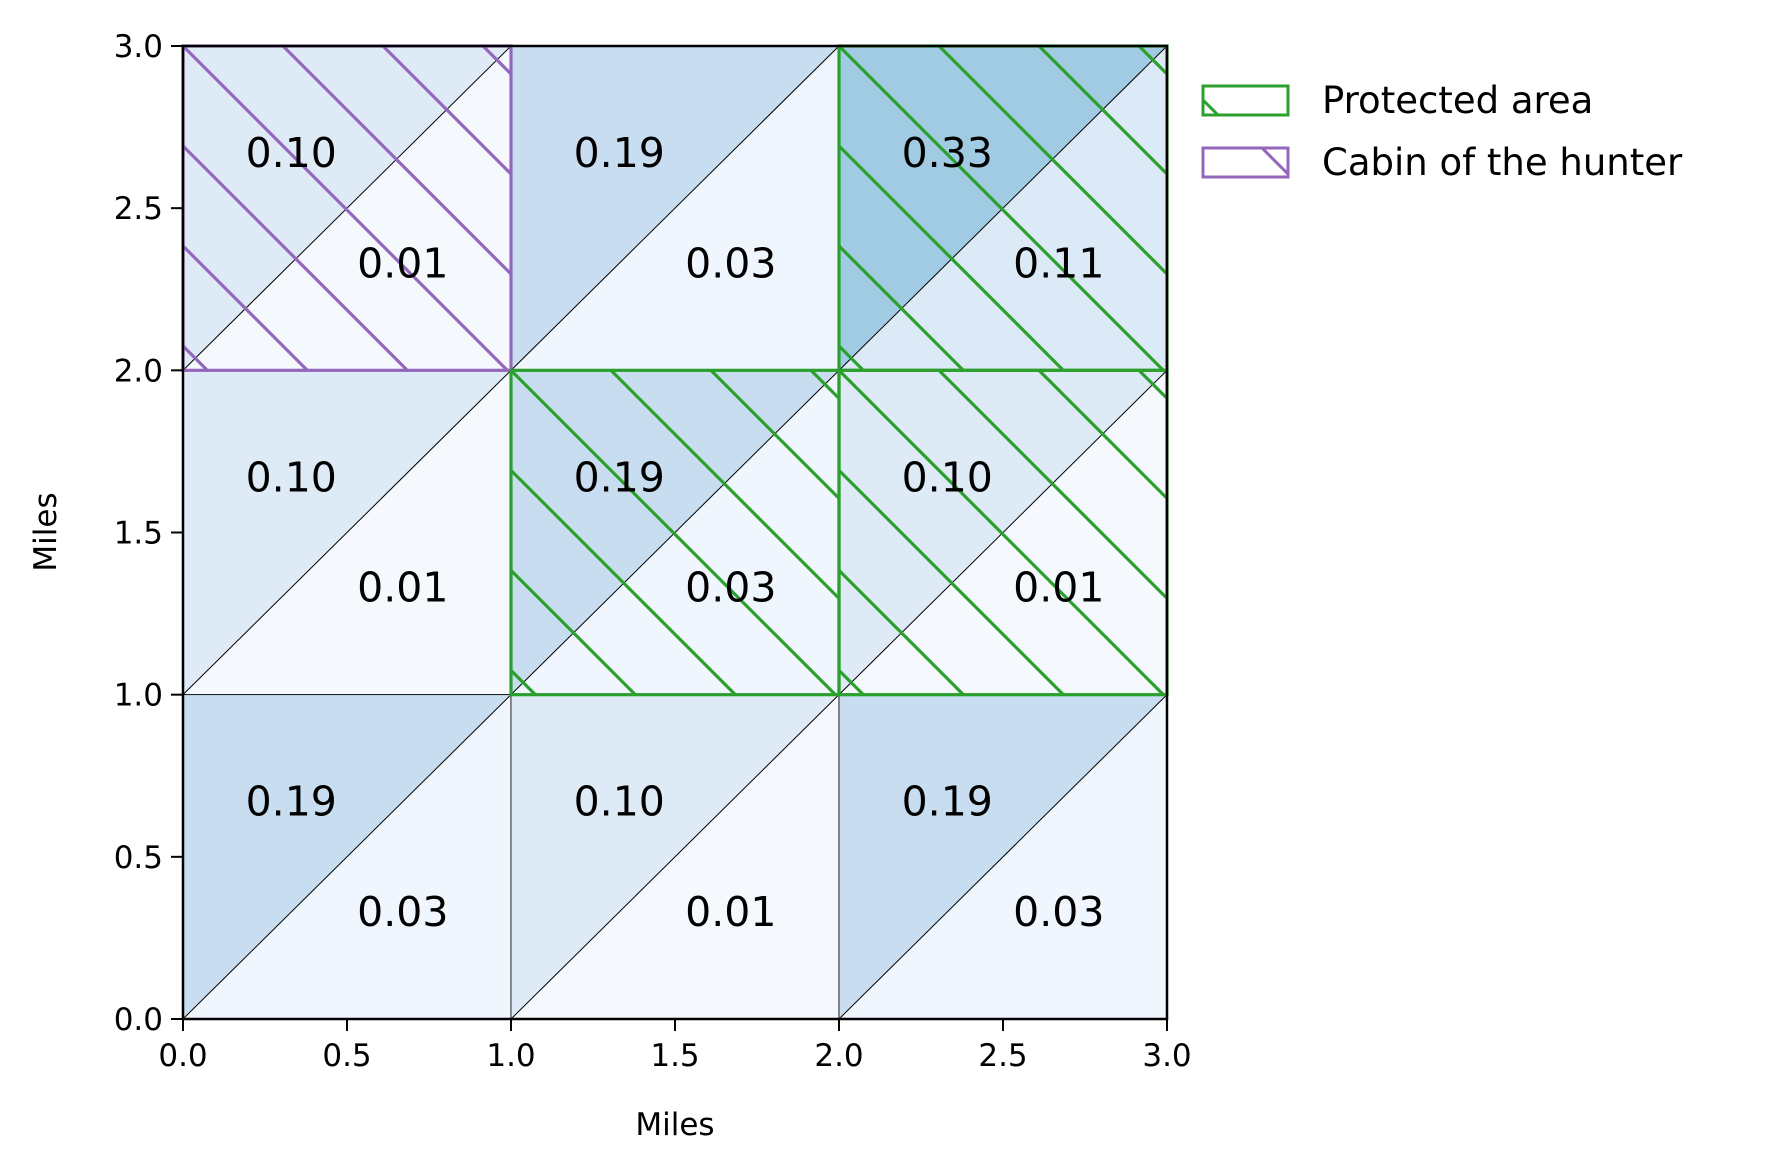  I want to click on legend-entry-protected: Protected area, so click(1397, 100).